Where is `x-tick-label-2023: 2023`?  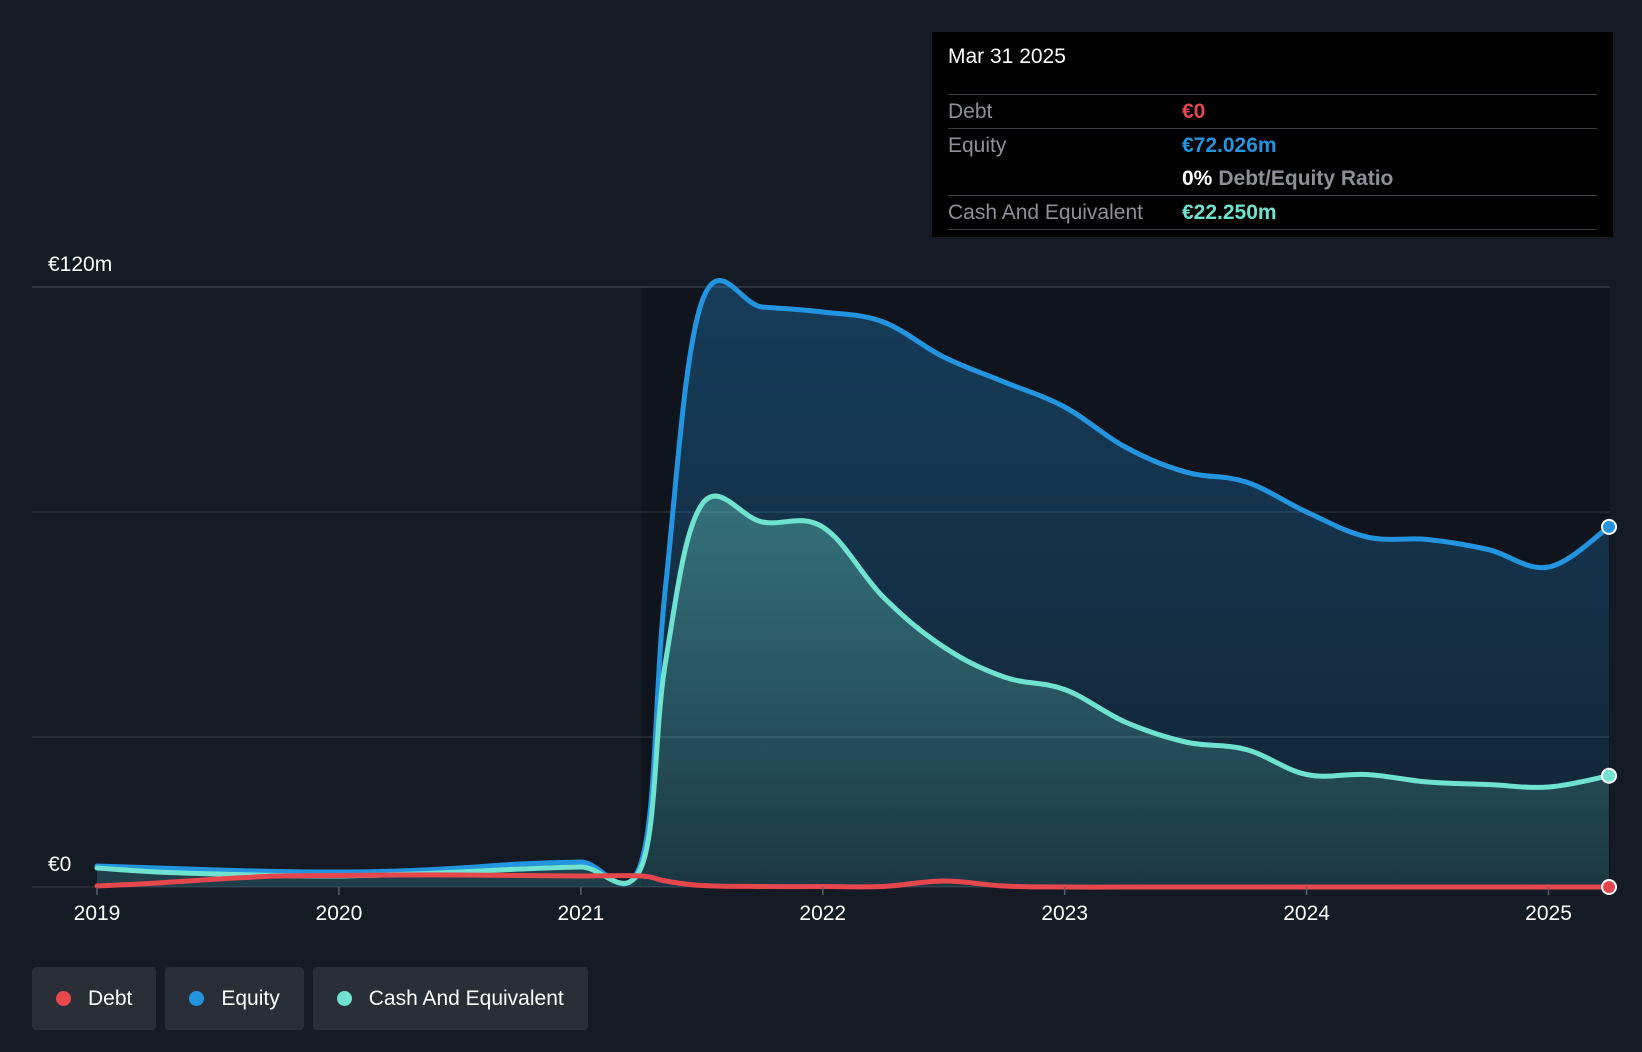 x-tick-label-2023: 2023 is located at coordinates (1064, 913).